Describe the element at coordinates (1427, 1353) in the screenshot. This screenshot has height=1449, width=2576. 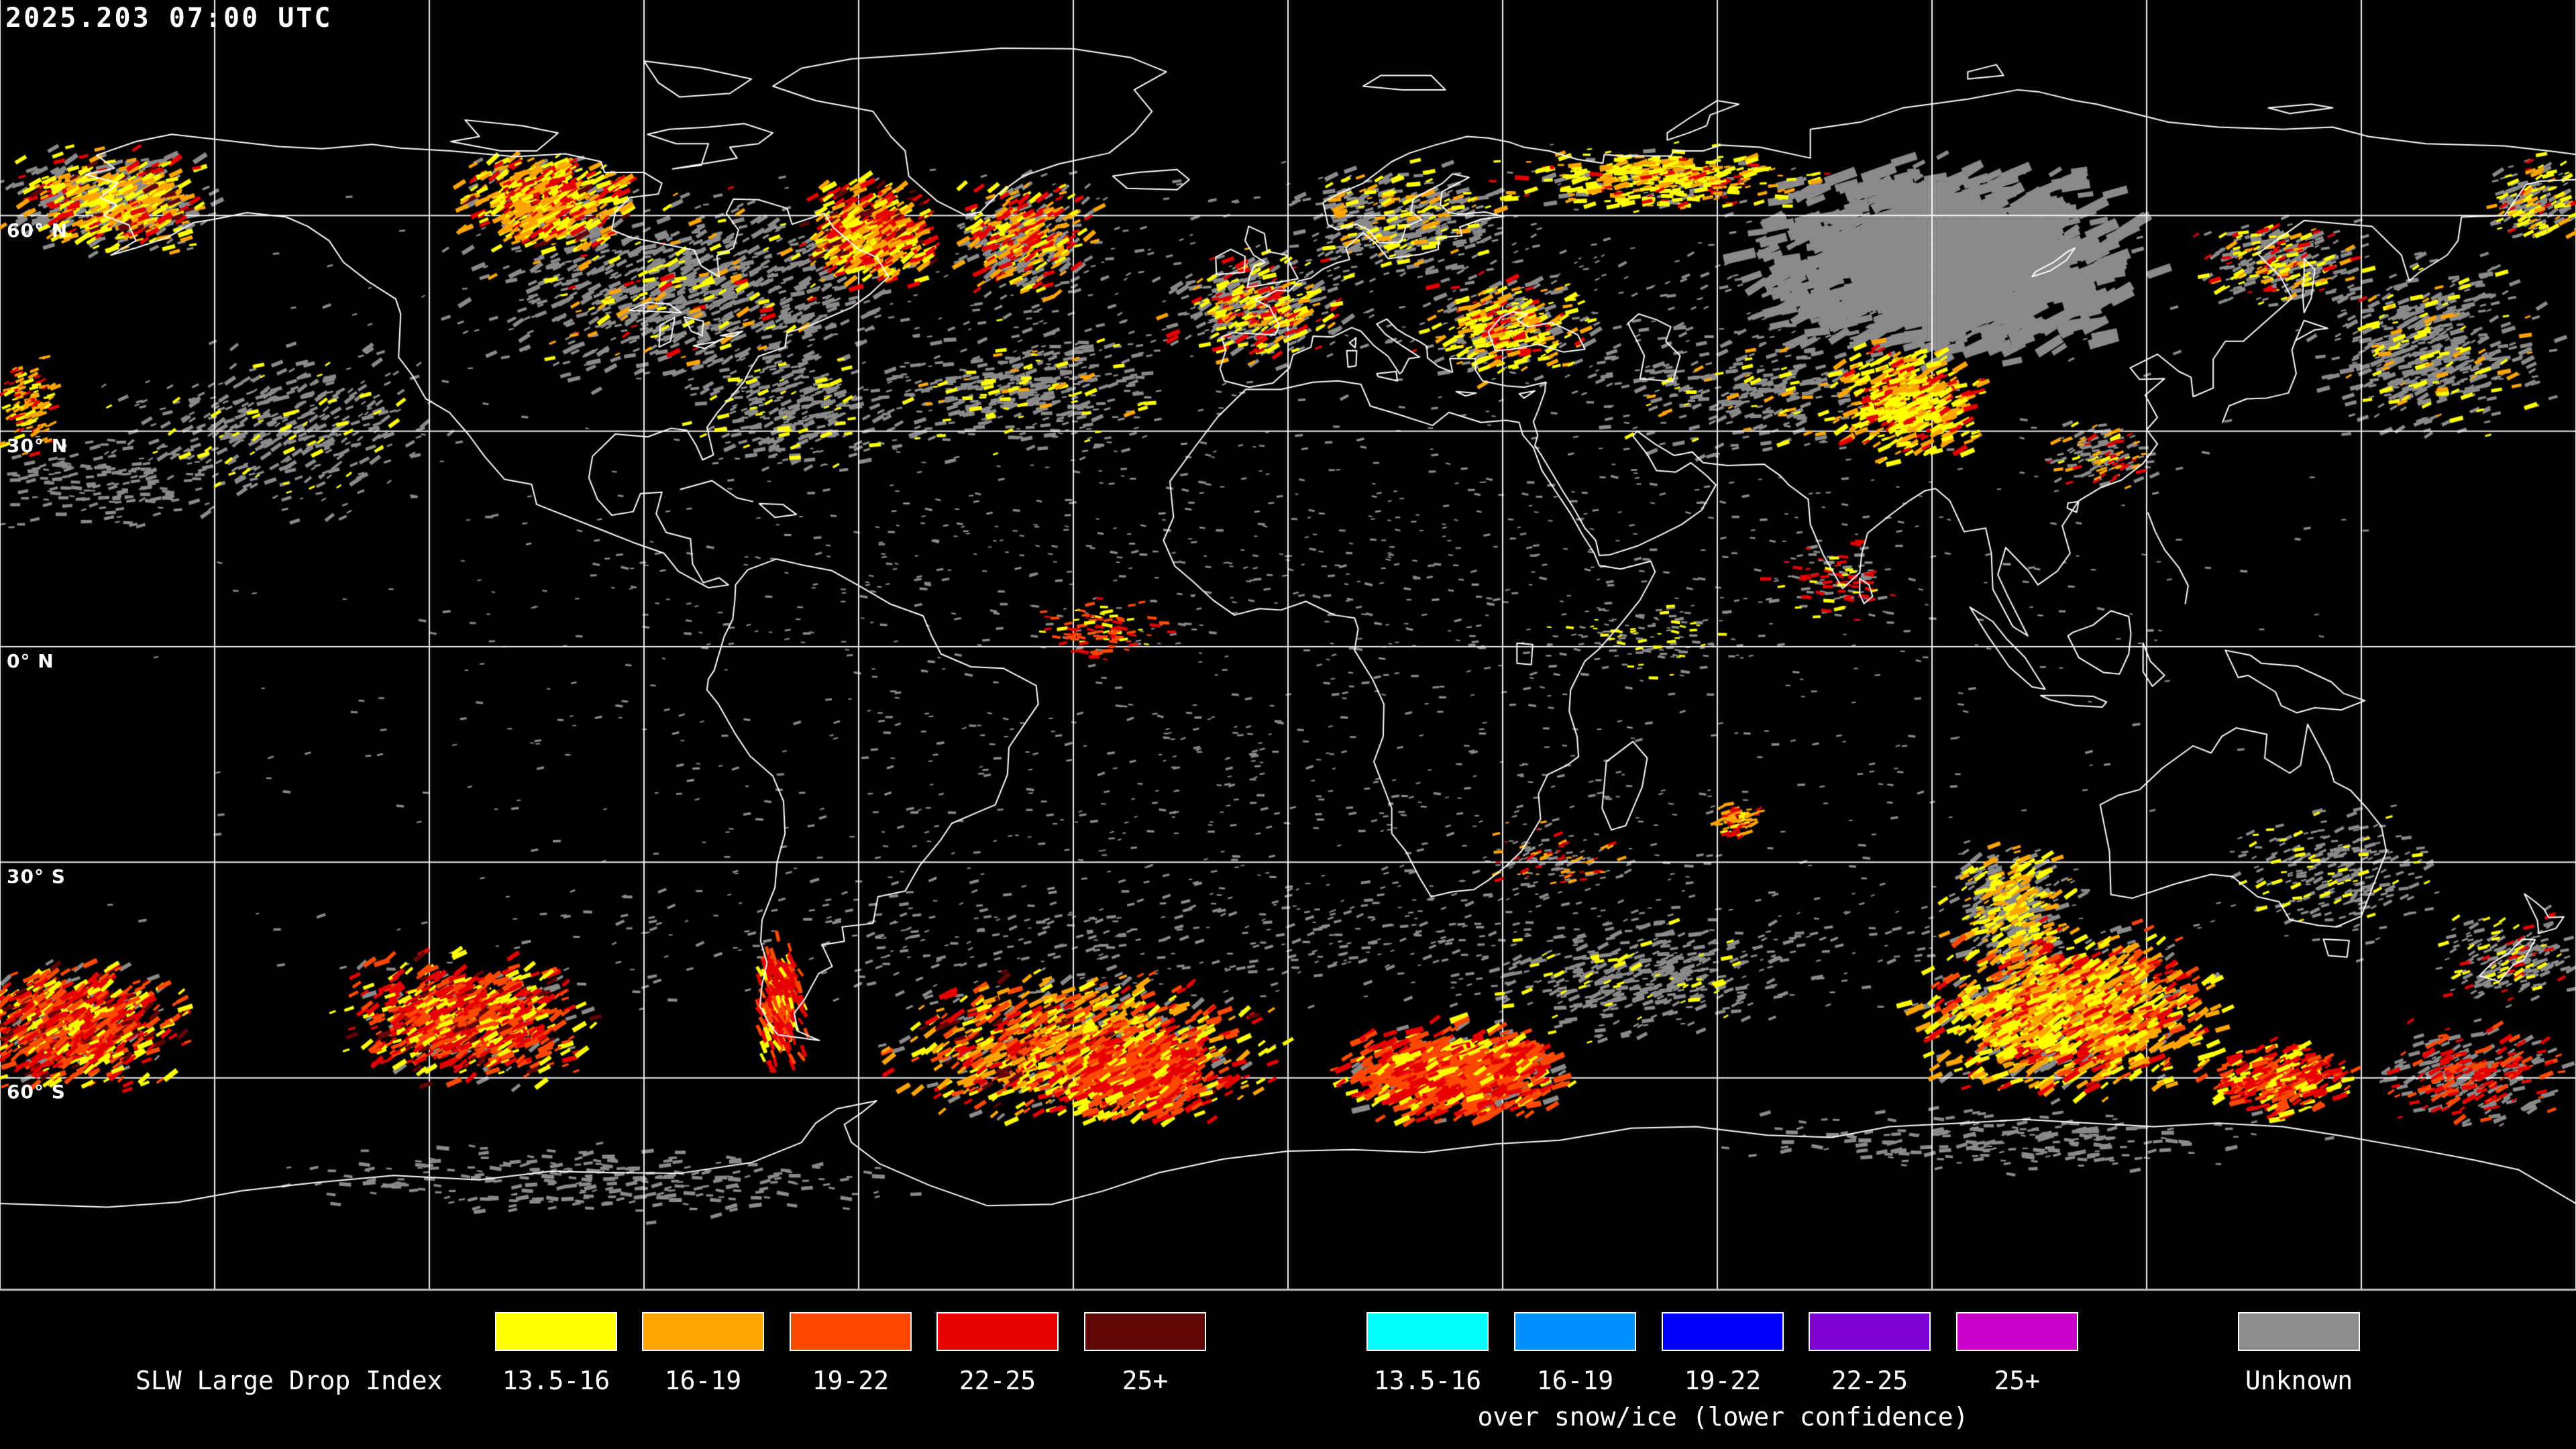
I see `legend-item-snowice-1: 13.5-16` at that location.